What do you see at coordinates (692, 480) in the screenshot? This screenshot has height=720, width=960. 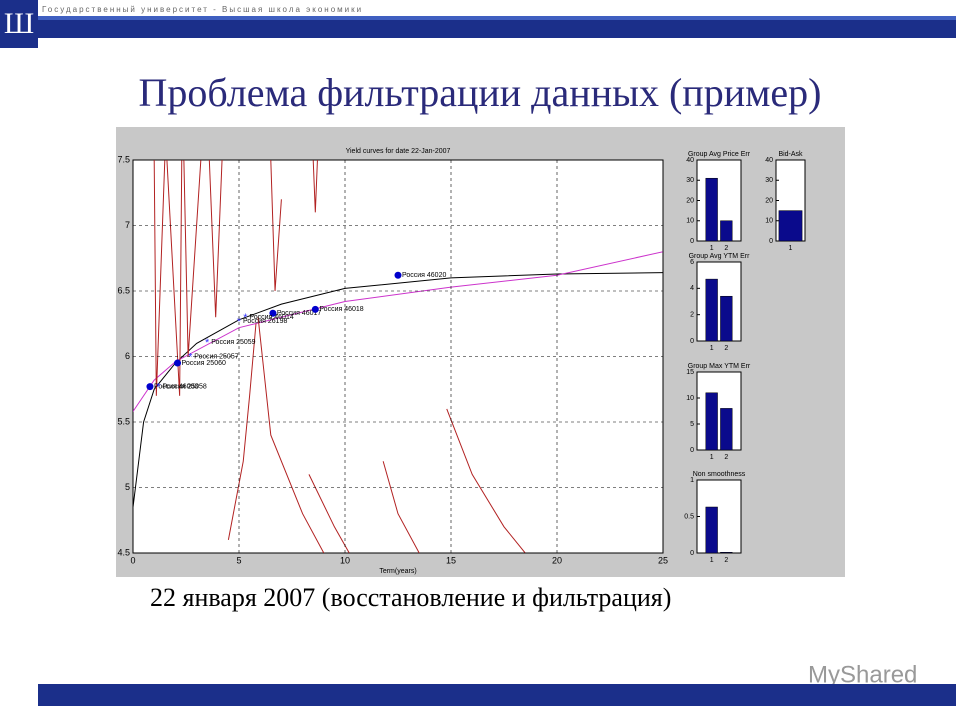 I see `y-tick-label: 1` at bounding box center [692, 480].